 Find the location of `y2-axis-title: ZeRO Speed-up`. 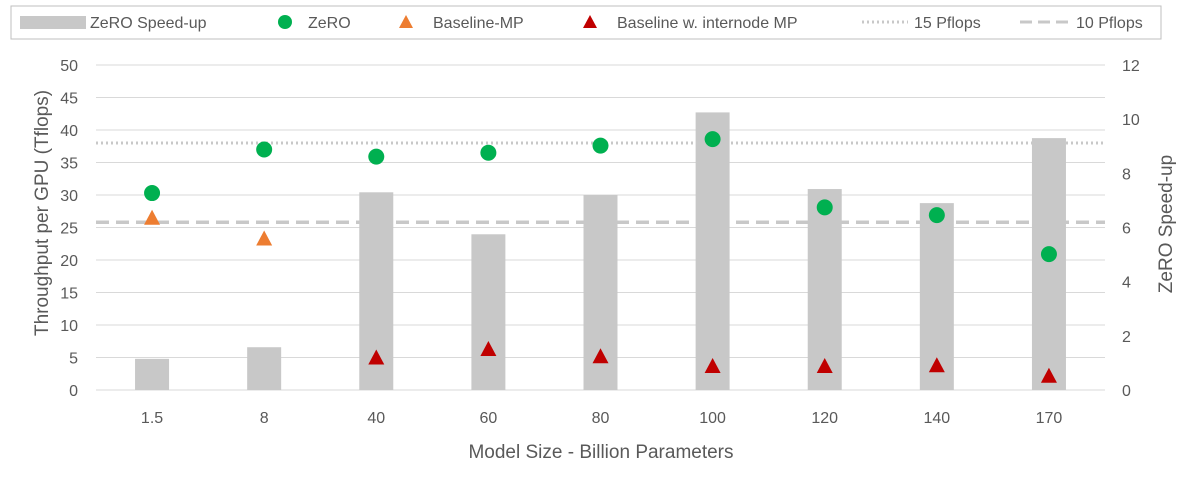

y2-axis-title: ZeRO Speed-up is located at coordinates (1166, 224).